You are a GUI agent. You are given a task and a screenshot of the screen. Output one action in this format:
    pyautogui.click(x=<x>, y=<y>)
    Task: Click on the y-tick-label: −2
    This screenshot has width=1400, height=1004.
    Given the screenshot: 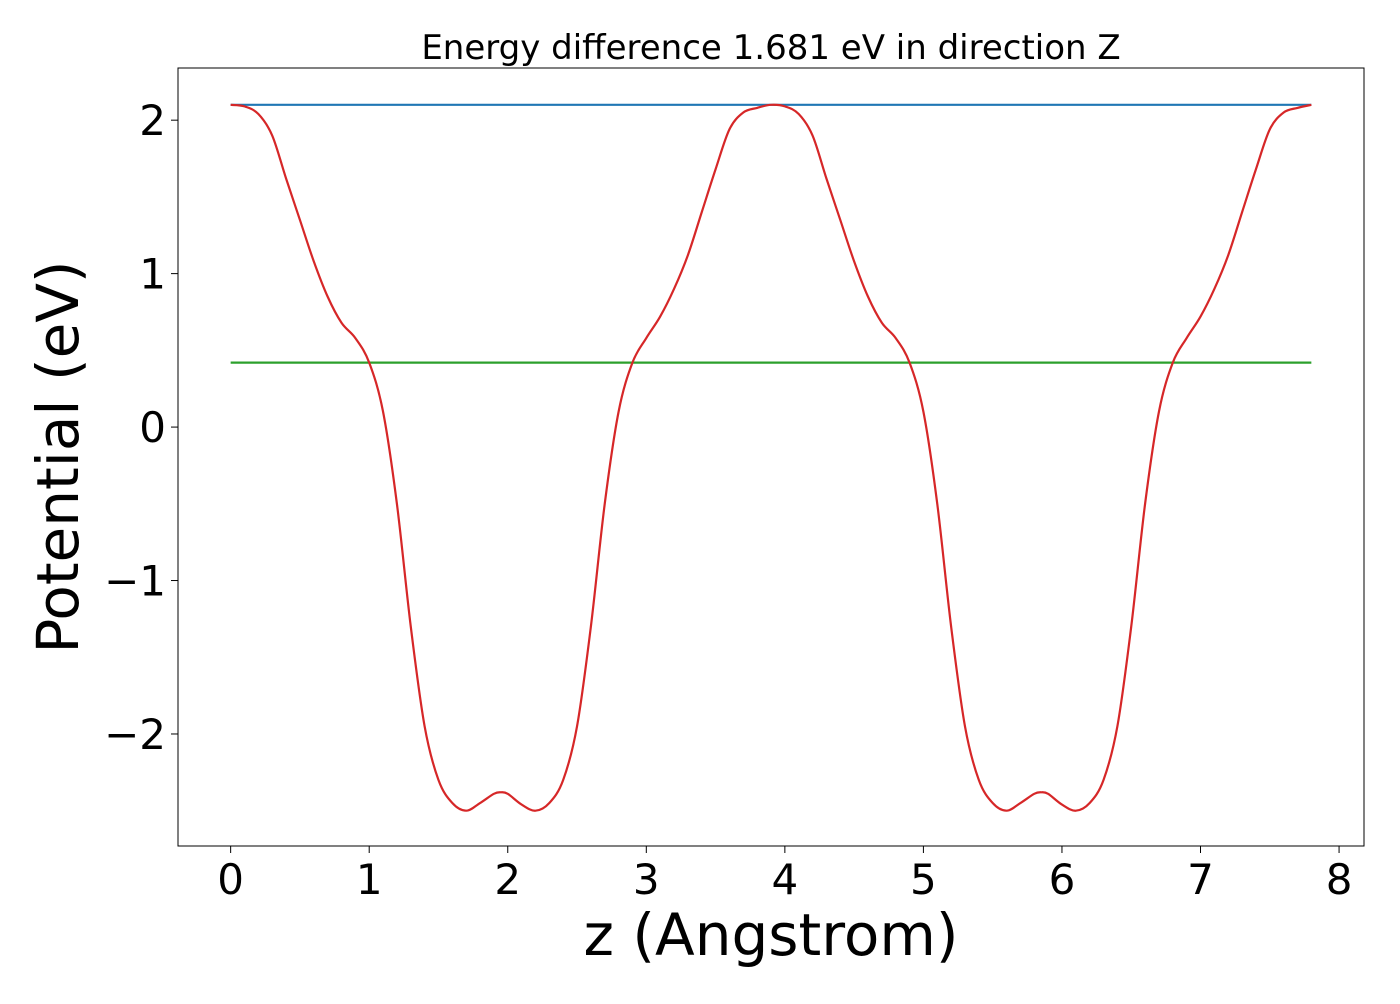 What is the action you would take?
    pyautogui.click(x=135, y=734)
    